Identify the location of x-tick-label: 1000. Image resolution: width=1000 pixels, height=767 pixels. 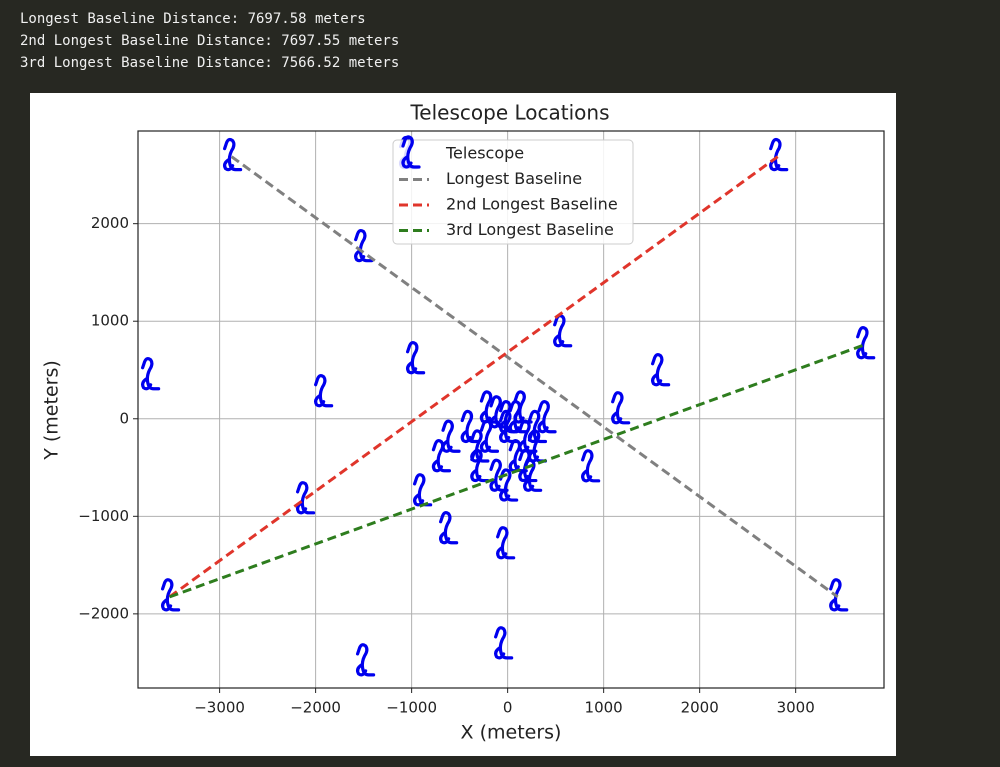
(604, 708).